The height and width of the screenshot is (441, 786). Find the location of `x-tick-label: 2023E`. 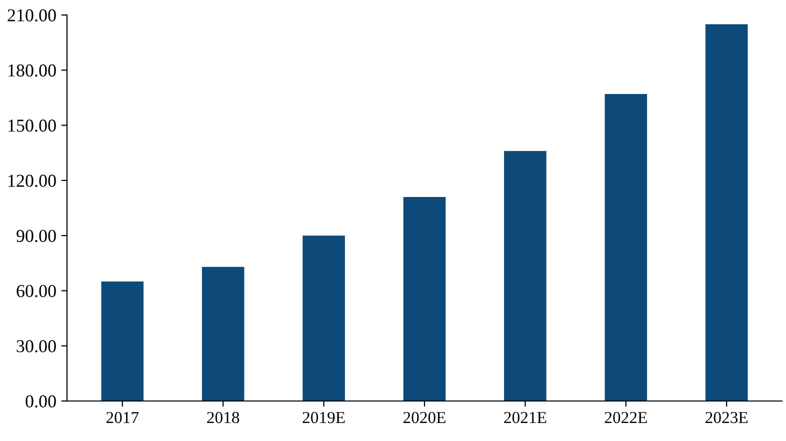

x-tick-label: 2023E is located at coordinates (727, 418).